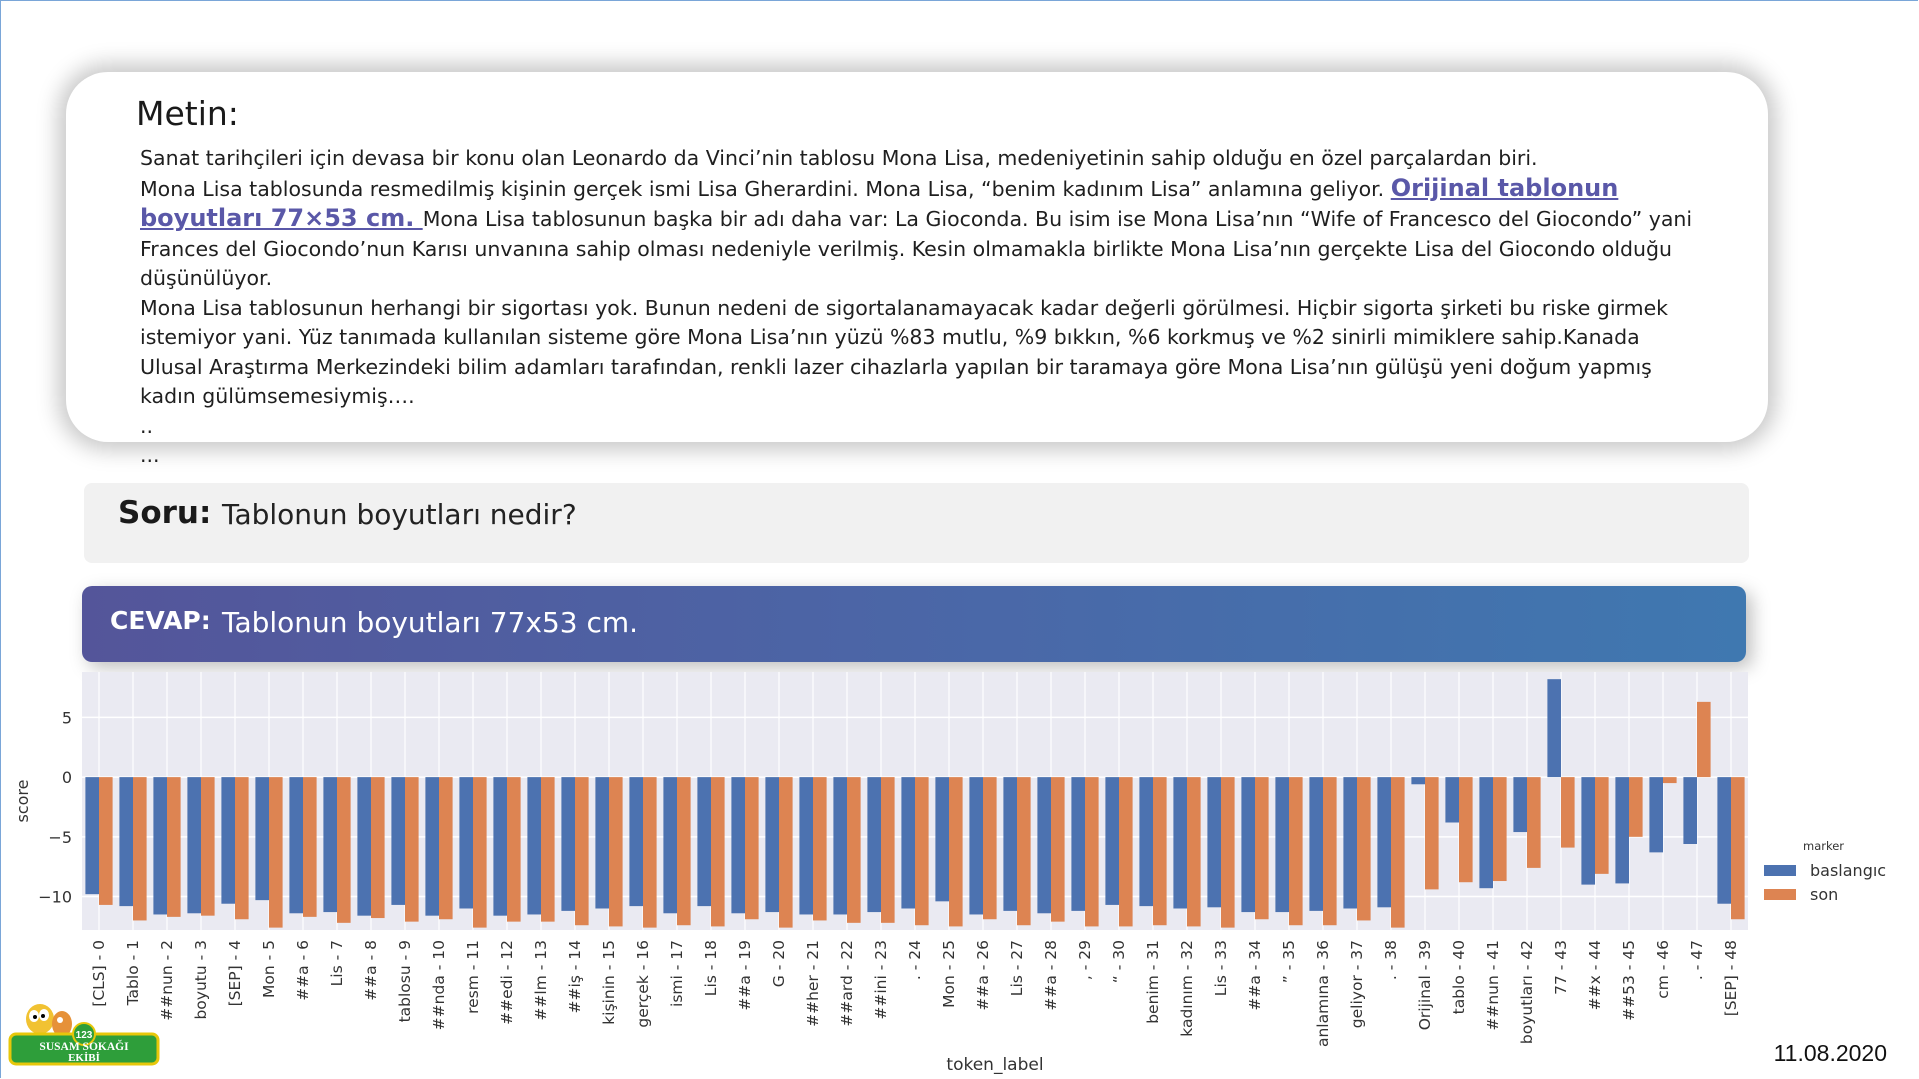 This screenshot has height=1079, width=1919. What do you see at coordinates (1289, 961) in the screenshot?
I see `x-tick-label: ” - 35` at bounding box center [1289, 961].